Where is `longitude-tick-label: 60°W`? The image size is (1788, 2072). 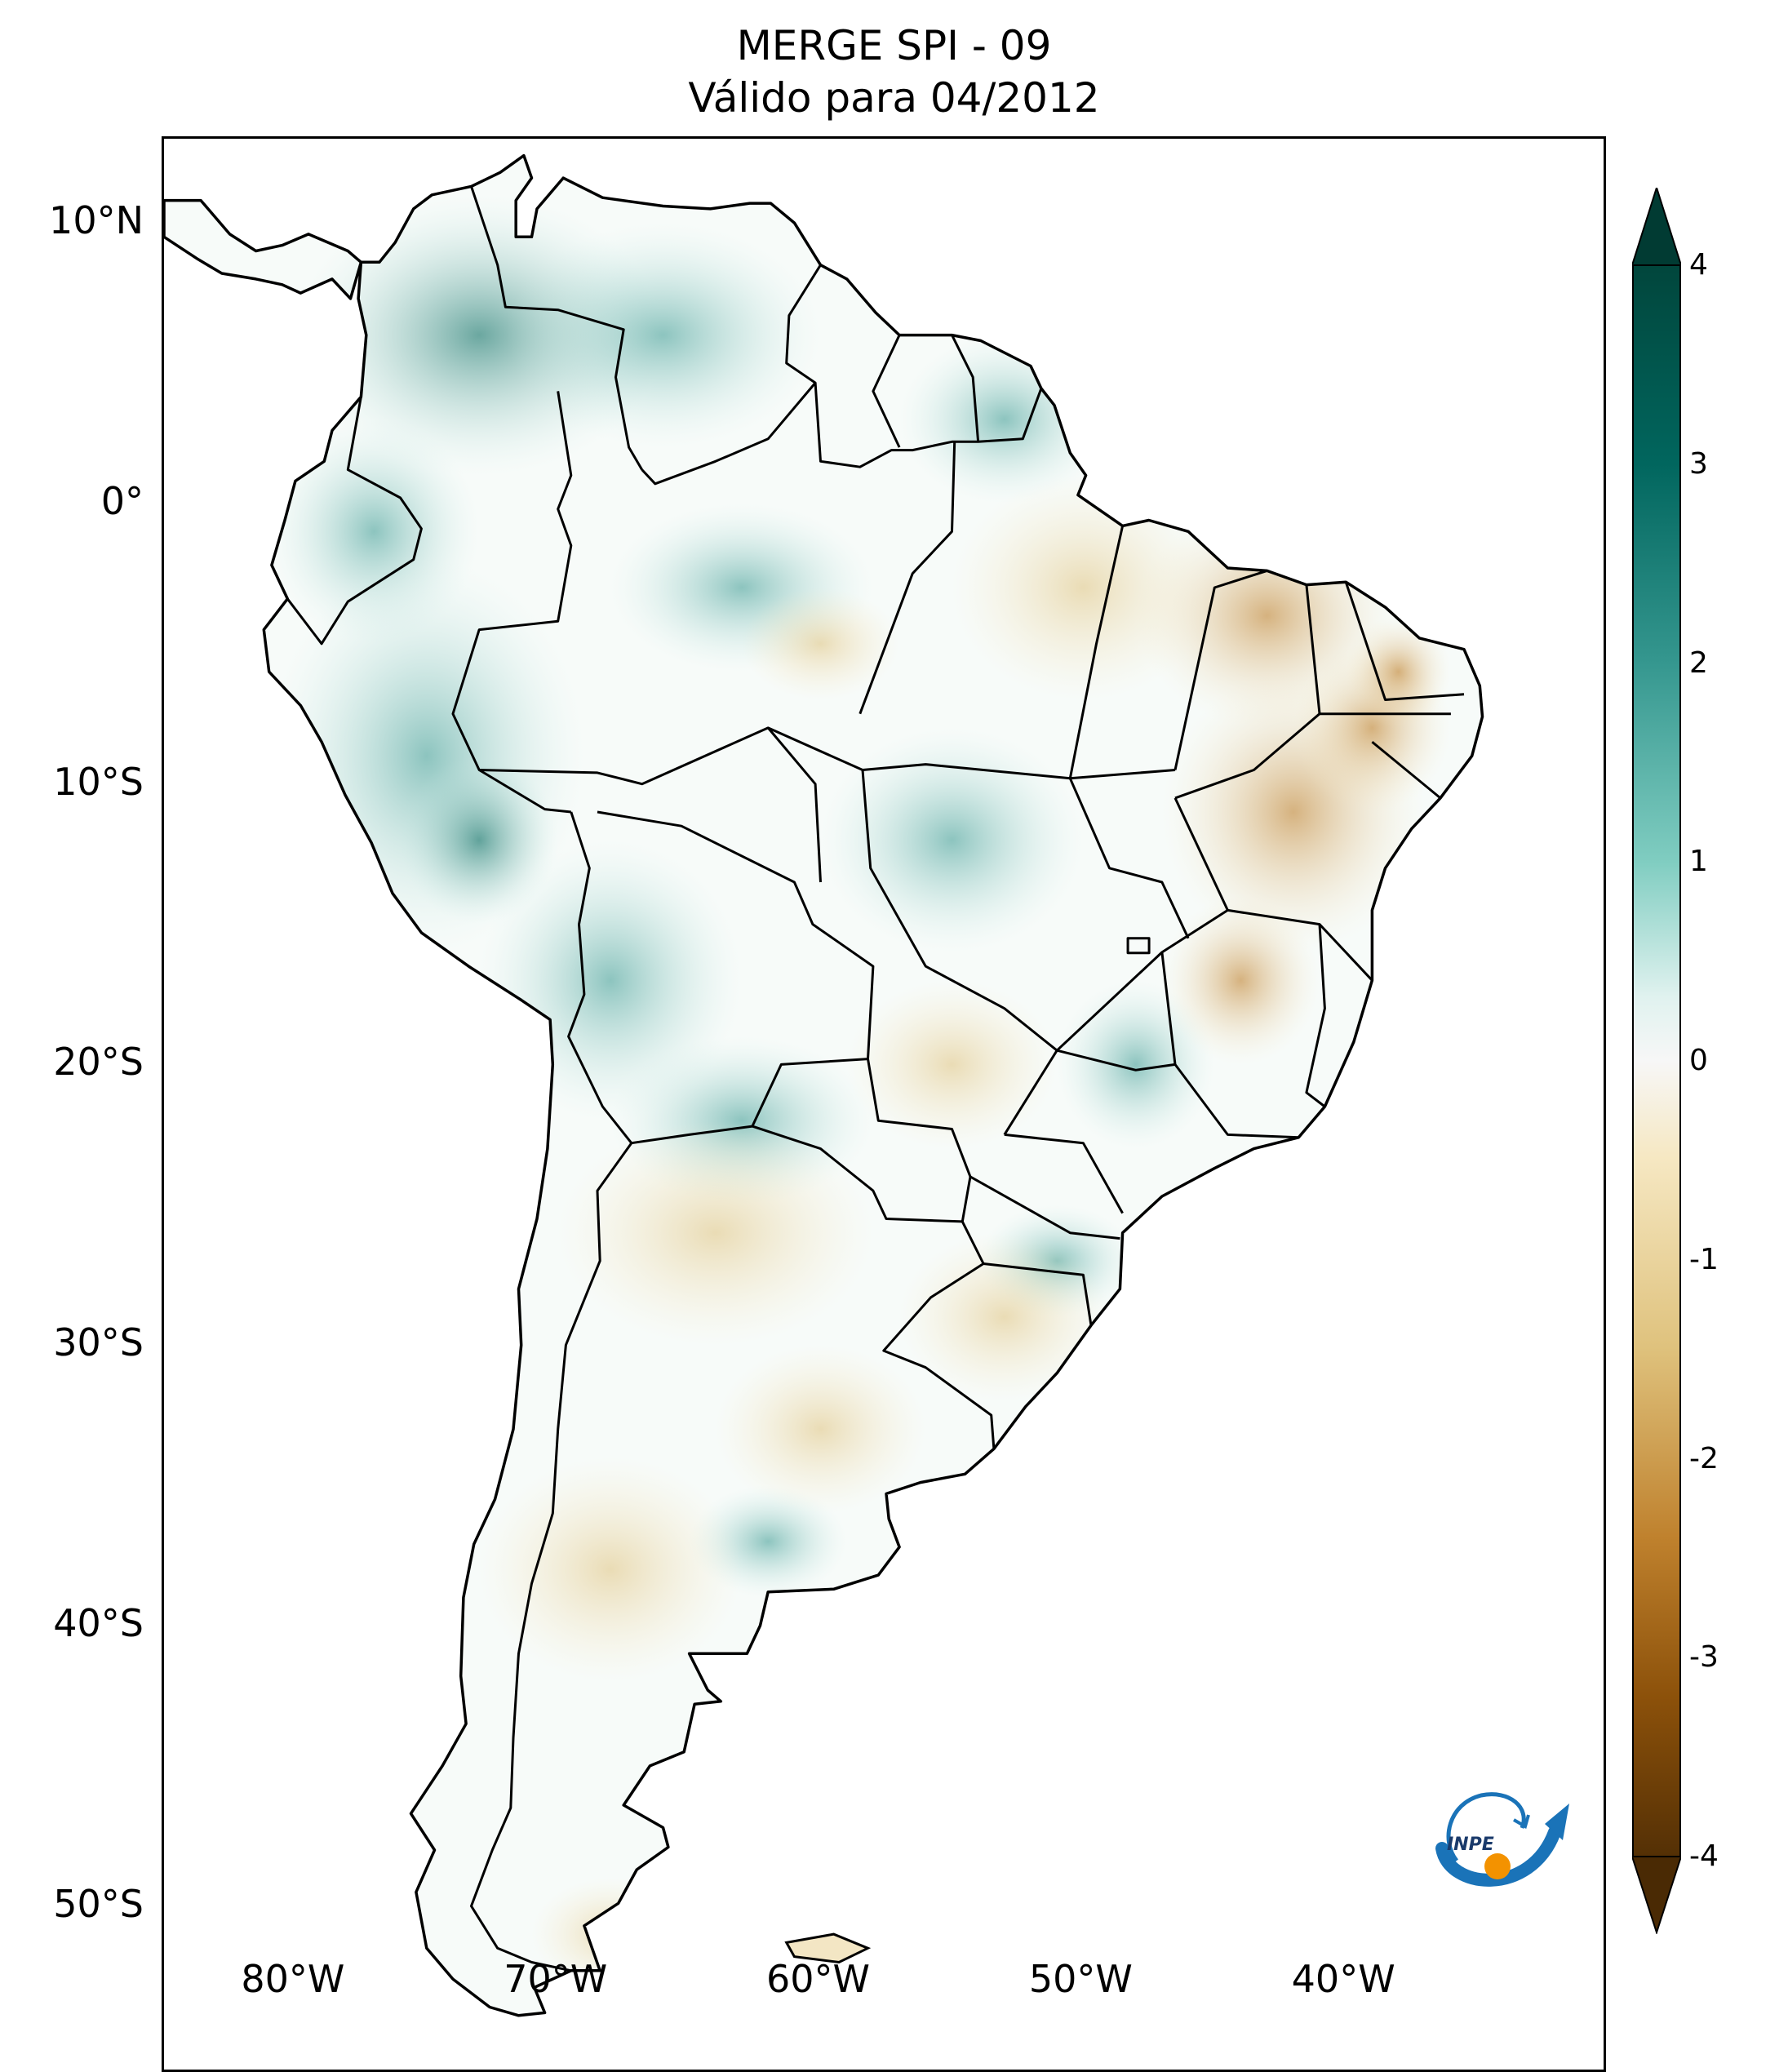 longitude-tick-label: 60°W is located at coordinates (818, 1979).